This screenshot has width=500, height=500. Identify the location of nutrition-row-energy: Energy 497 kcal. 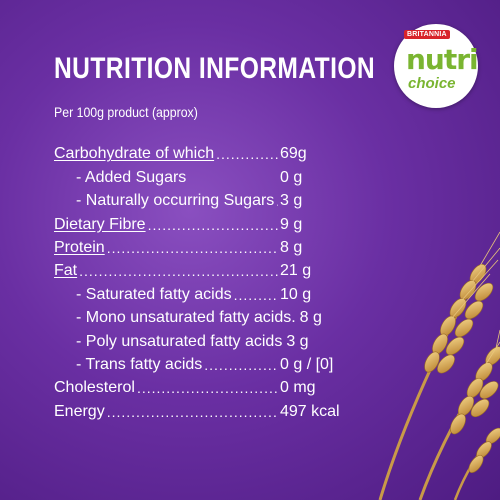
(199, 408).